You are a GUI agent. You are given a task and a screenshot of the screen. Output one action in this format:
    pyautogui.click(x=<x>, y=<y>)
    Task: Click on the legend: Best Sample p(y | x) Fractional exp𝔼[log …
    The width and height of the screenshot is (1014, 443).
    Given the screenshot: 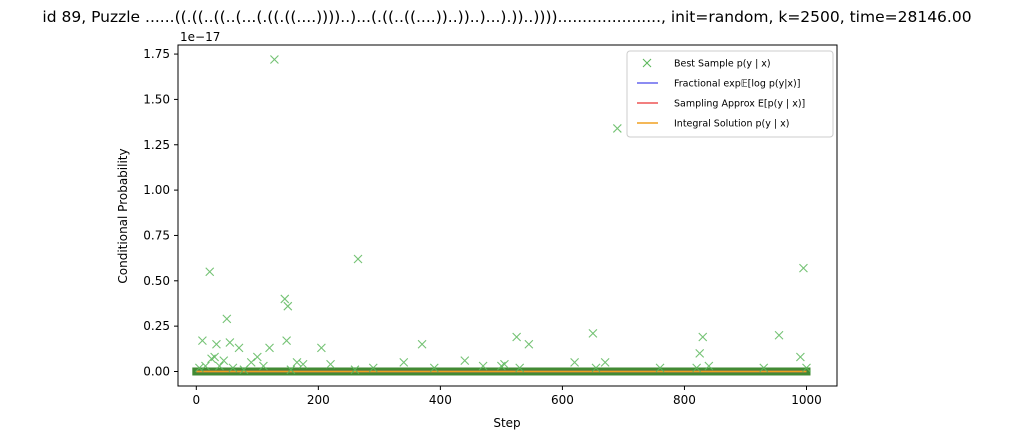 What is the action you would take?
    pyautogui.click(x=730, y=94)
    